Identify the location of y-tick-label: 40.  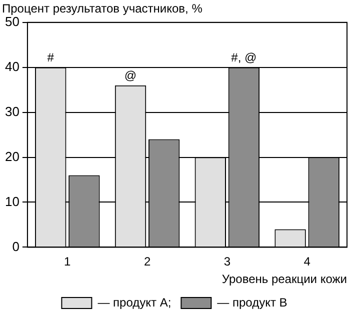
(12, 66).